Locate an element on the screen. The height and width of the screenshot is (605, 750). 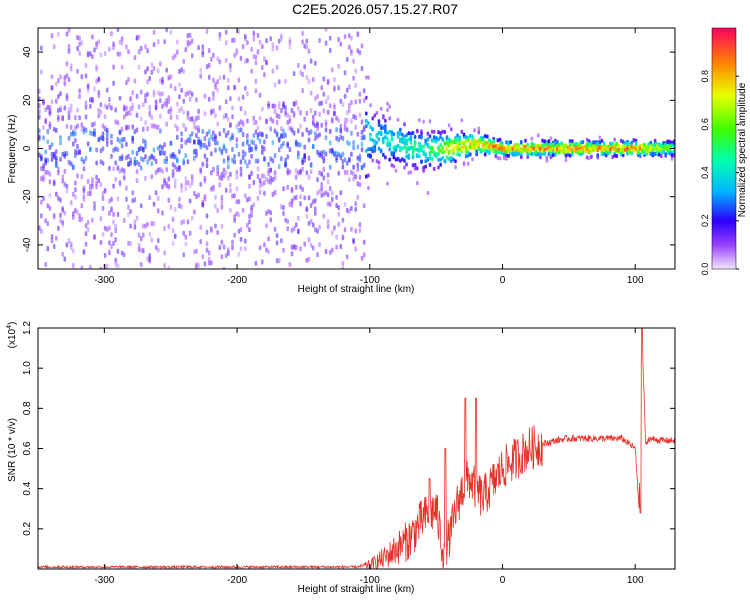
snr-ytick-label: 0.6 is located at coordinates (27, 448).